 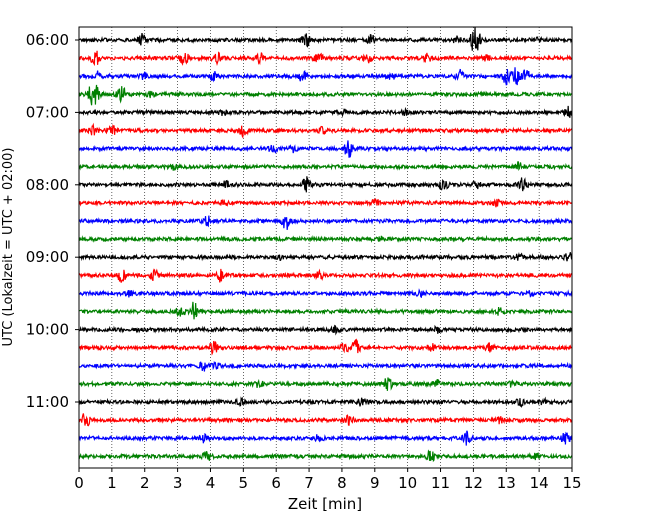 I want to click on trace-11:45, so click(x=325, y=456).